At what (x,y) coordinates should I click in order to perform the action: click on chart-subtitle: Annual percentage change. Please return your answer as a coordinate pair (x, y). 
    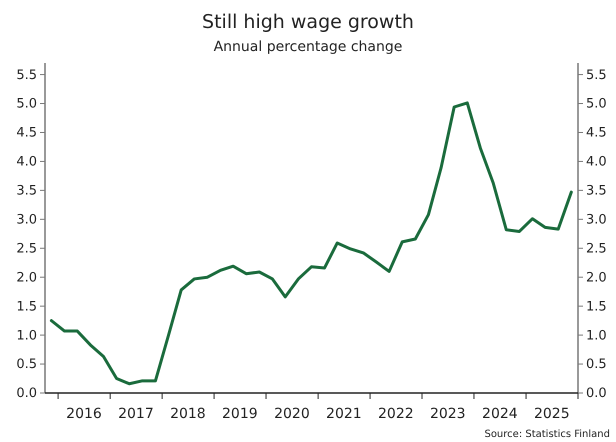
    Looking at the image, I should click on (308, 47).